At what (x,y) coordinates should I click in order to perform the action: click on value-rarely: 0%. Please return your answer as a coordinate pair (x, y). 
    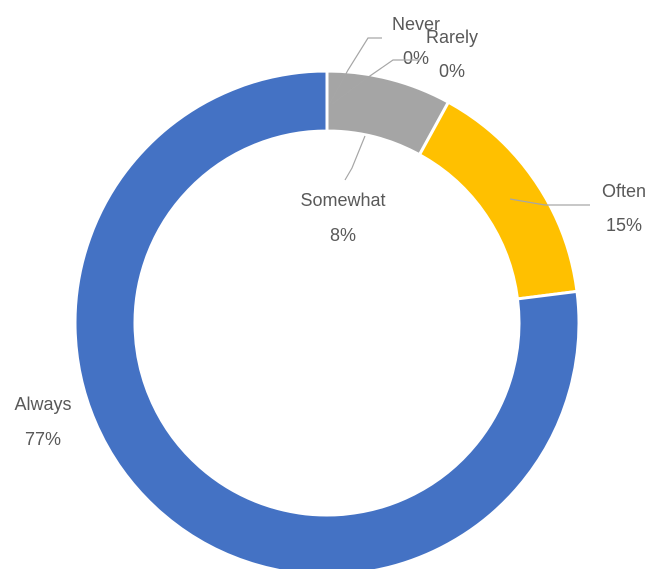
    Looking at the image, I should click on (452, 71).